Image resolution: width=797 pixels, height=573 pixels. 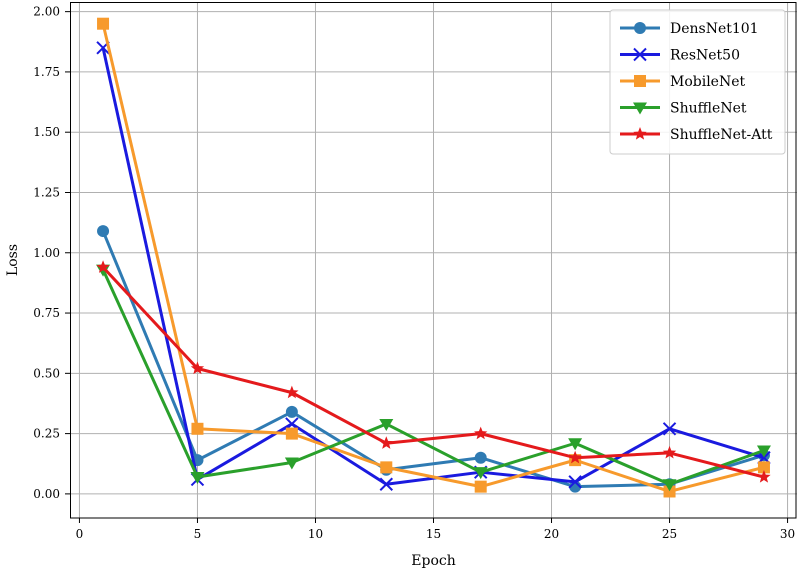 What do you see at coordinates (787, 534) in the screenshot?
I see `x-tick-label: 30` at bounding box center [787, 534].